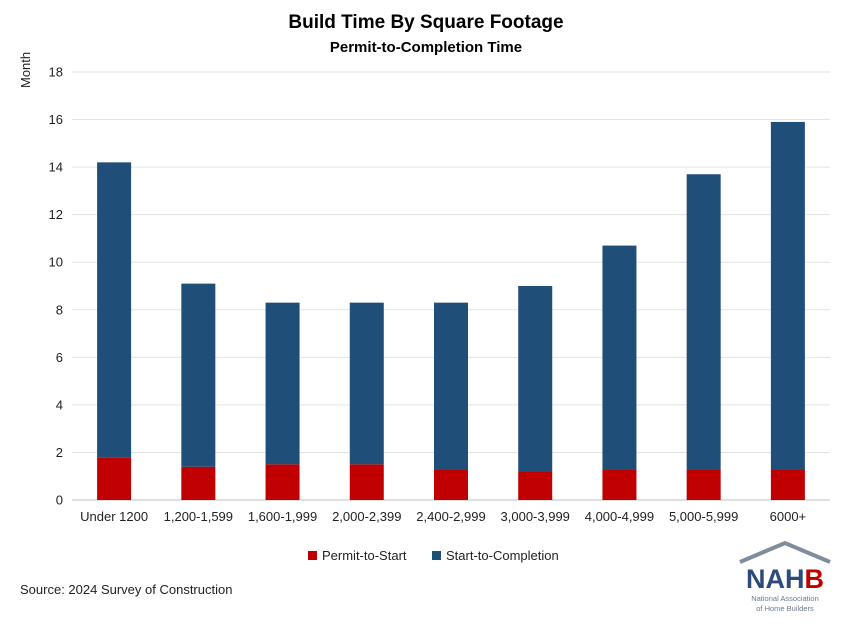  What do you see at coordinates (59, 309) in the screenshot?
I see `y-tick-label: 8` at bounding box center [59, 309].